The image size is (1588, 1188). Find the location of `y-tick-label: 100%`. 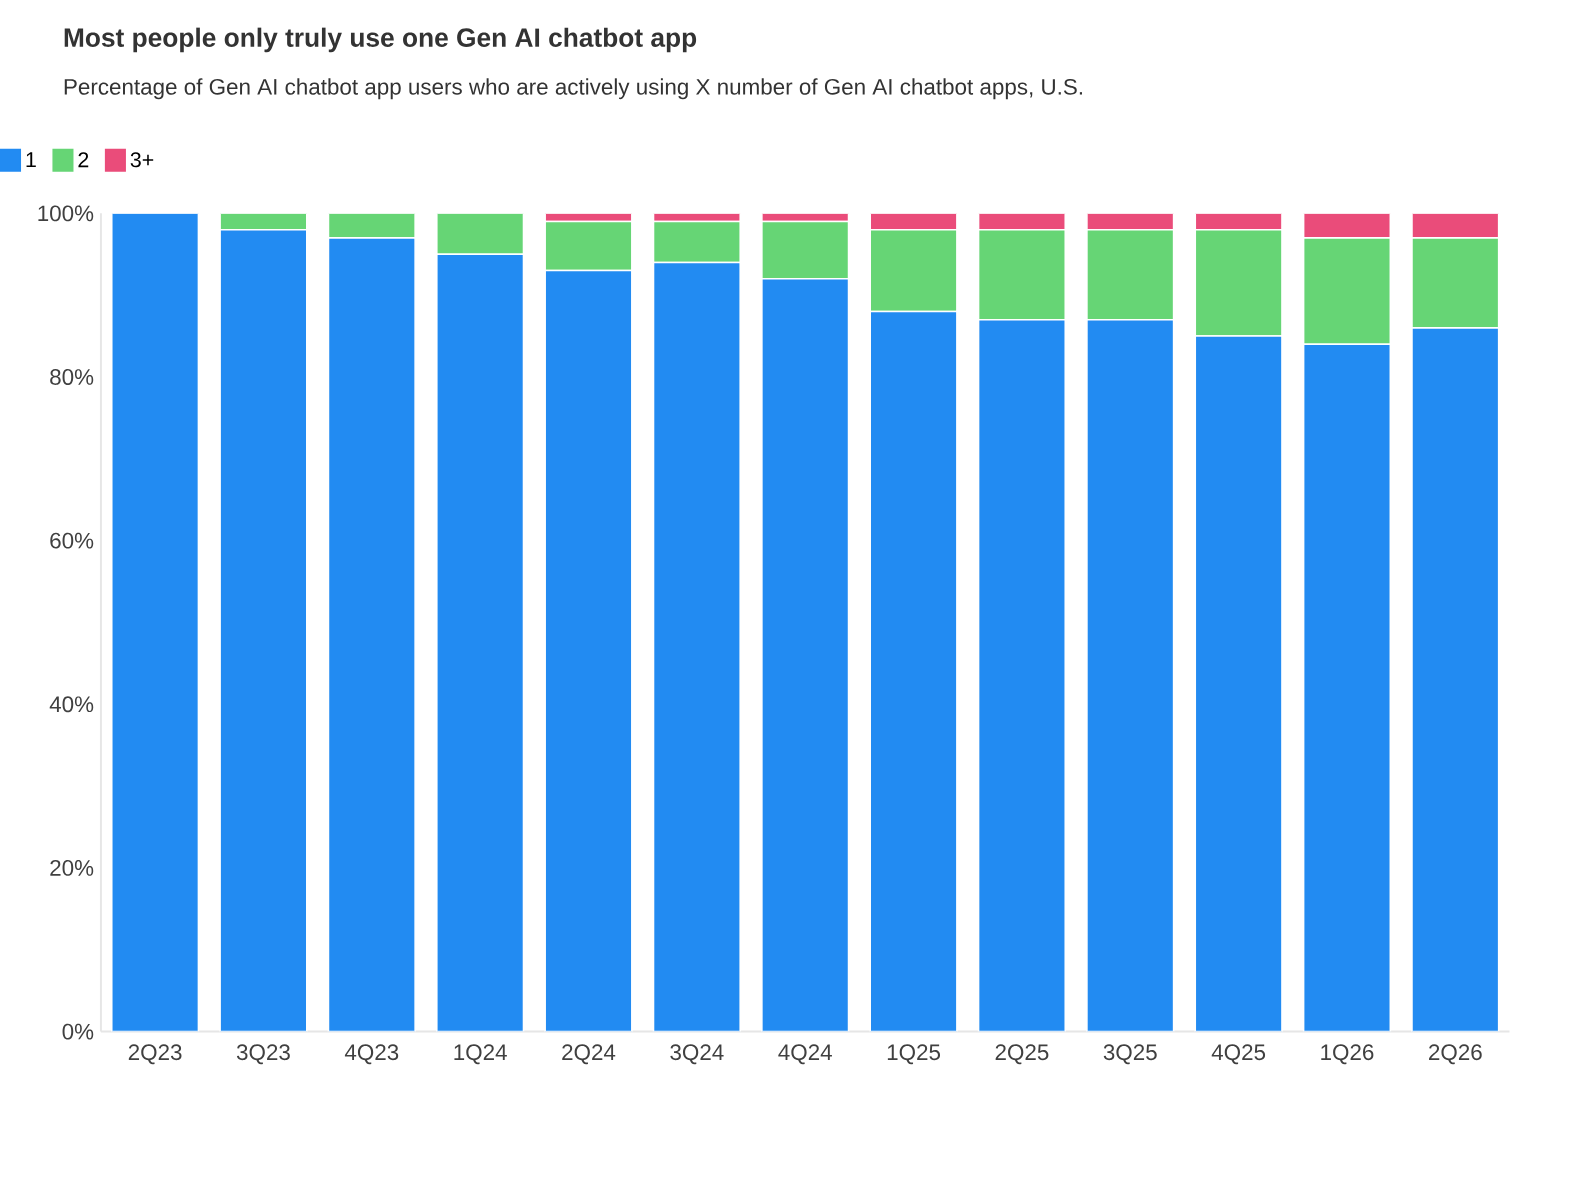

y-tick-label: 100% is located at coordinates (66, 213).